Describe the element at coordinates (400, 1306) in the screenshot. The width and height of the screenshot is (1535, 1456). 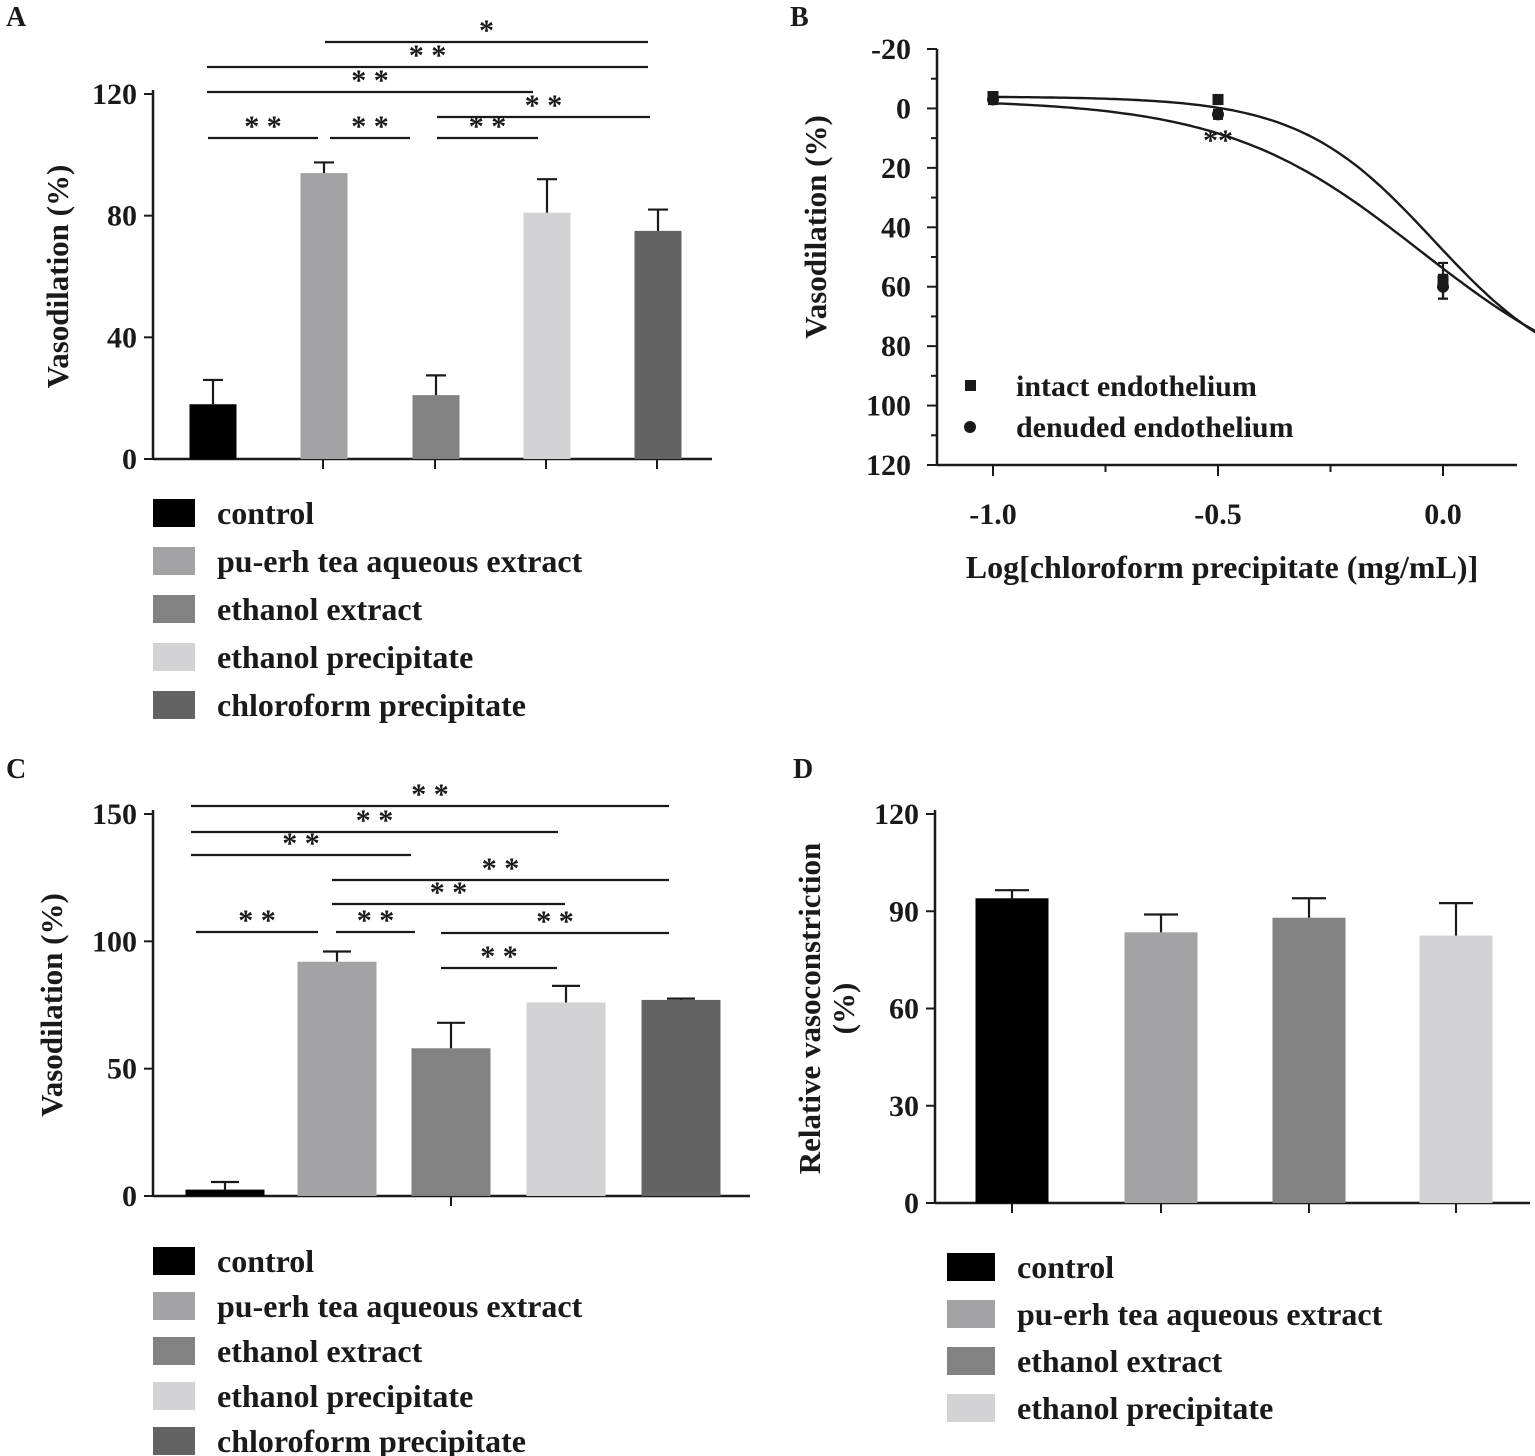
I see `panel-c-legend-label-1: pu-erh tea aqueous extract` at that location.